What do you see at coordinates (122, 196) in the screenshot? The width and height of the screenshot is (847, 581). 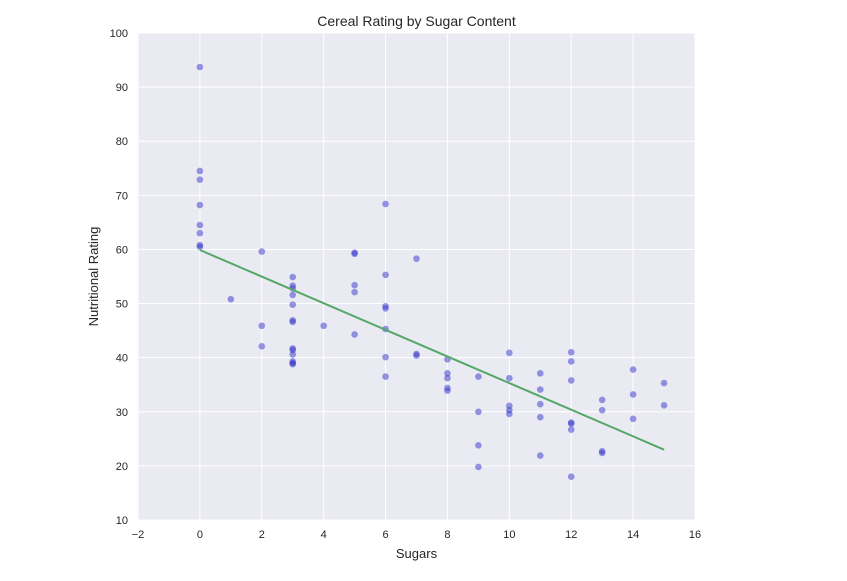 I see `y-tick-label: 70` at bounding box center [122, 196].